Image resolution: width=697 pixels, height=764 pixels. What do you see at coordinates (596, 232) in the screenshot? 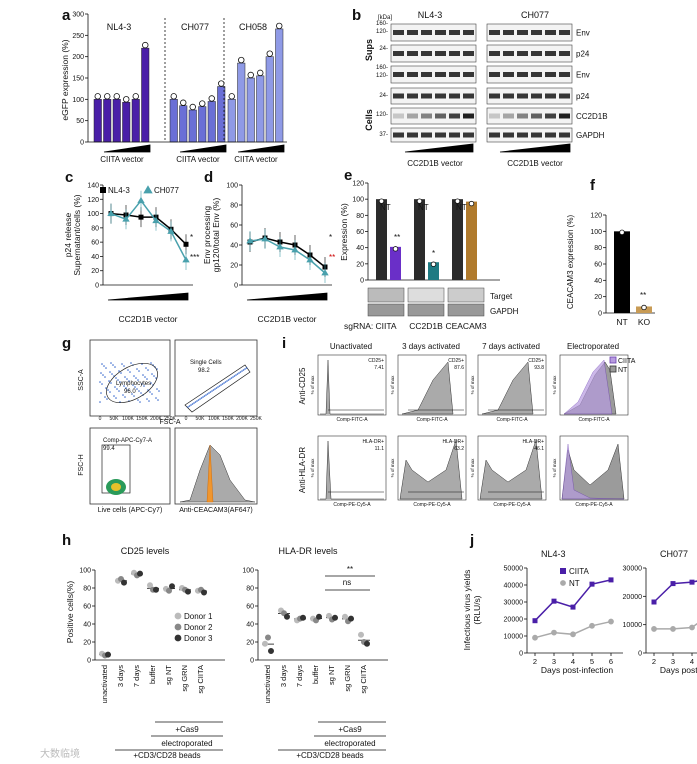
I see `f-y-tick-label: 100` at bounding box center [596, 232].